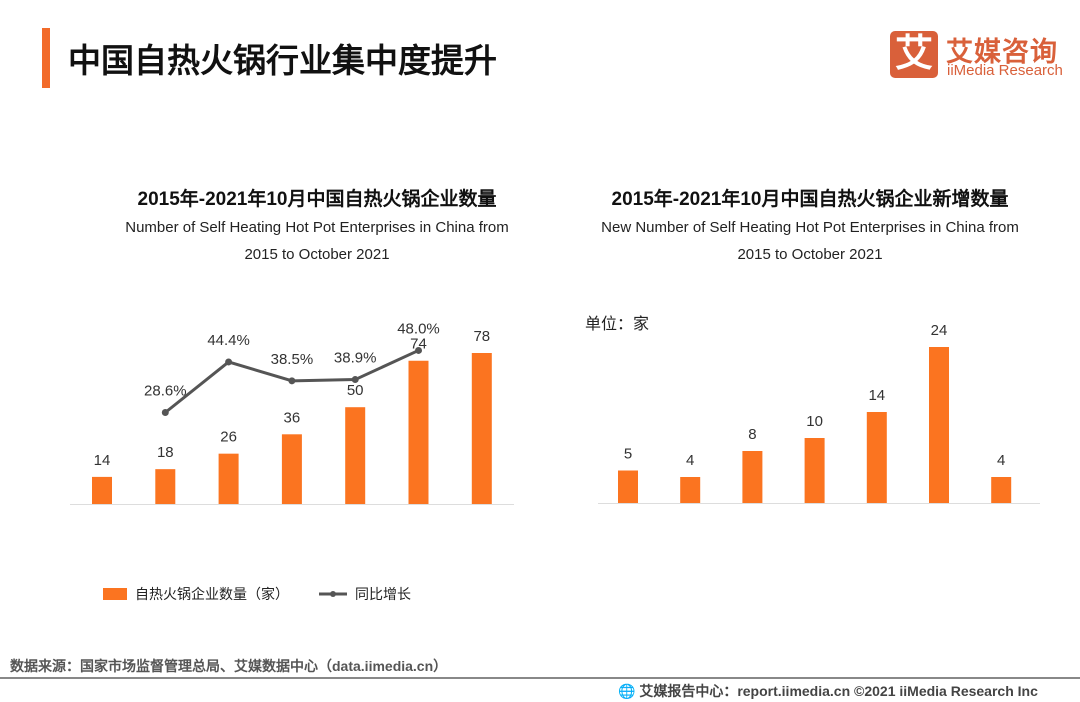 The height and width of the screenshot is (702, 1080). I want to click on legend-bar-label: 自热火锅企业数量（家）, so click(212, 594).